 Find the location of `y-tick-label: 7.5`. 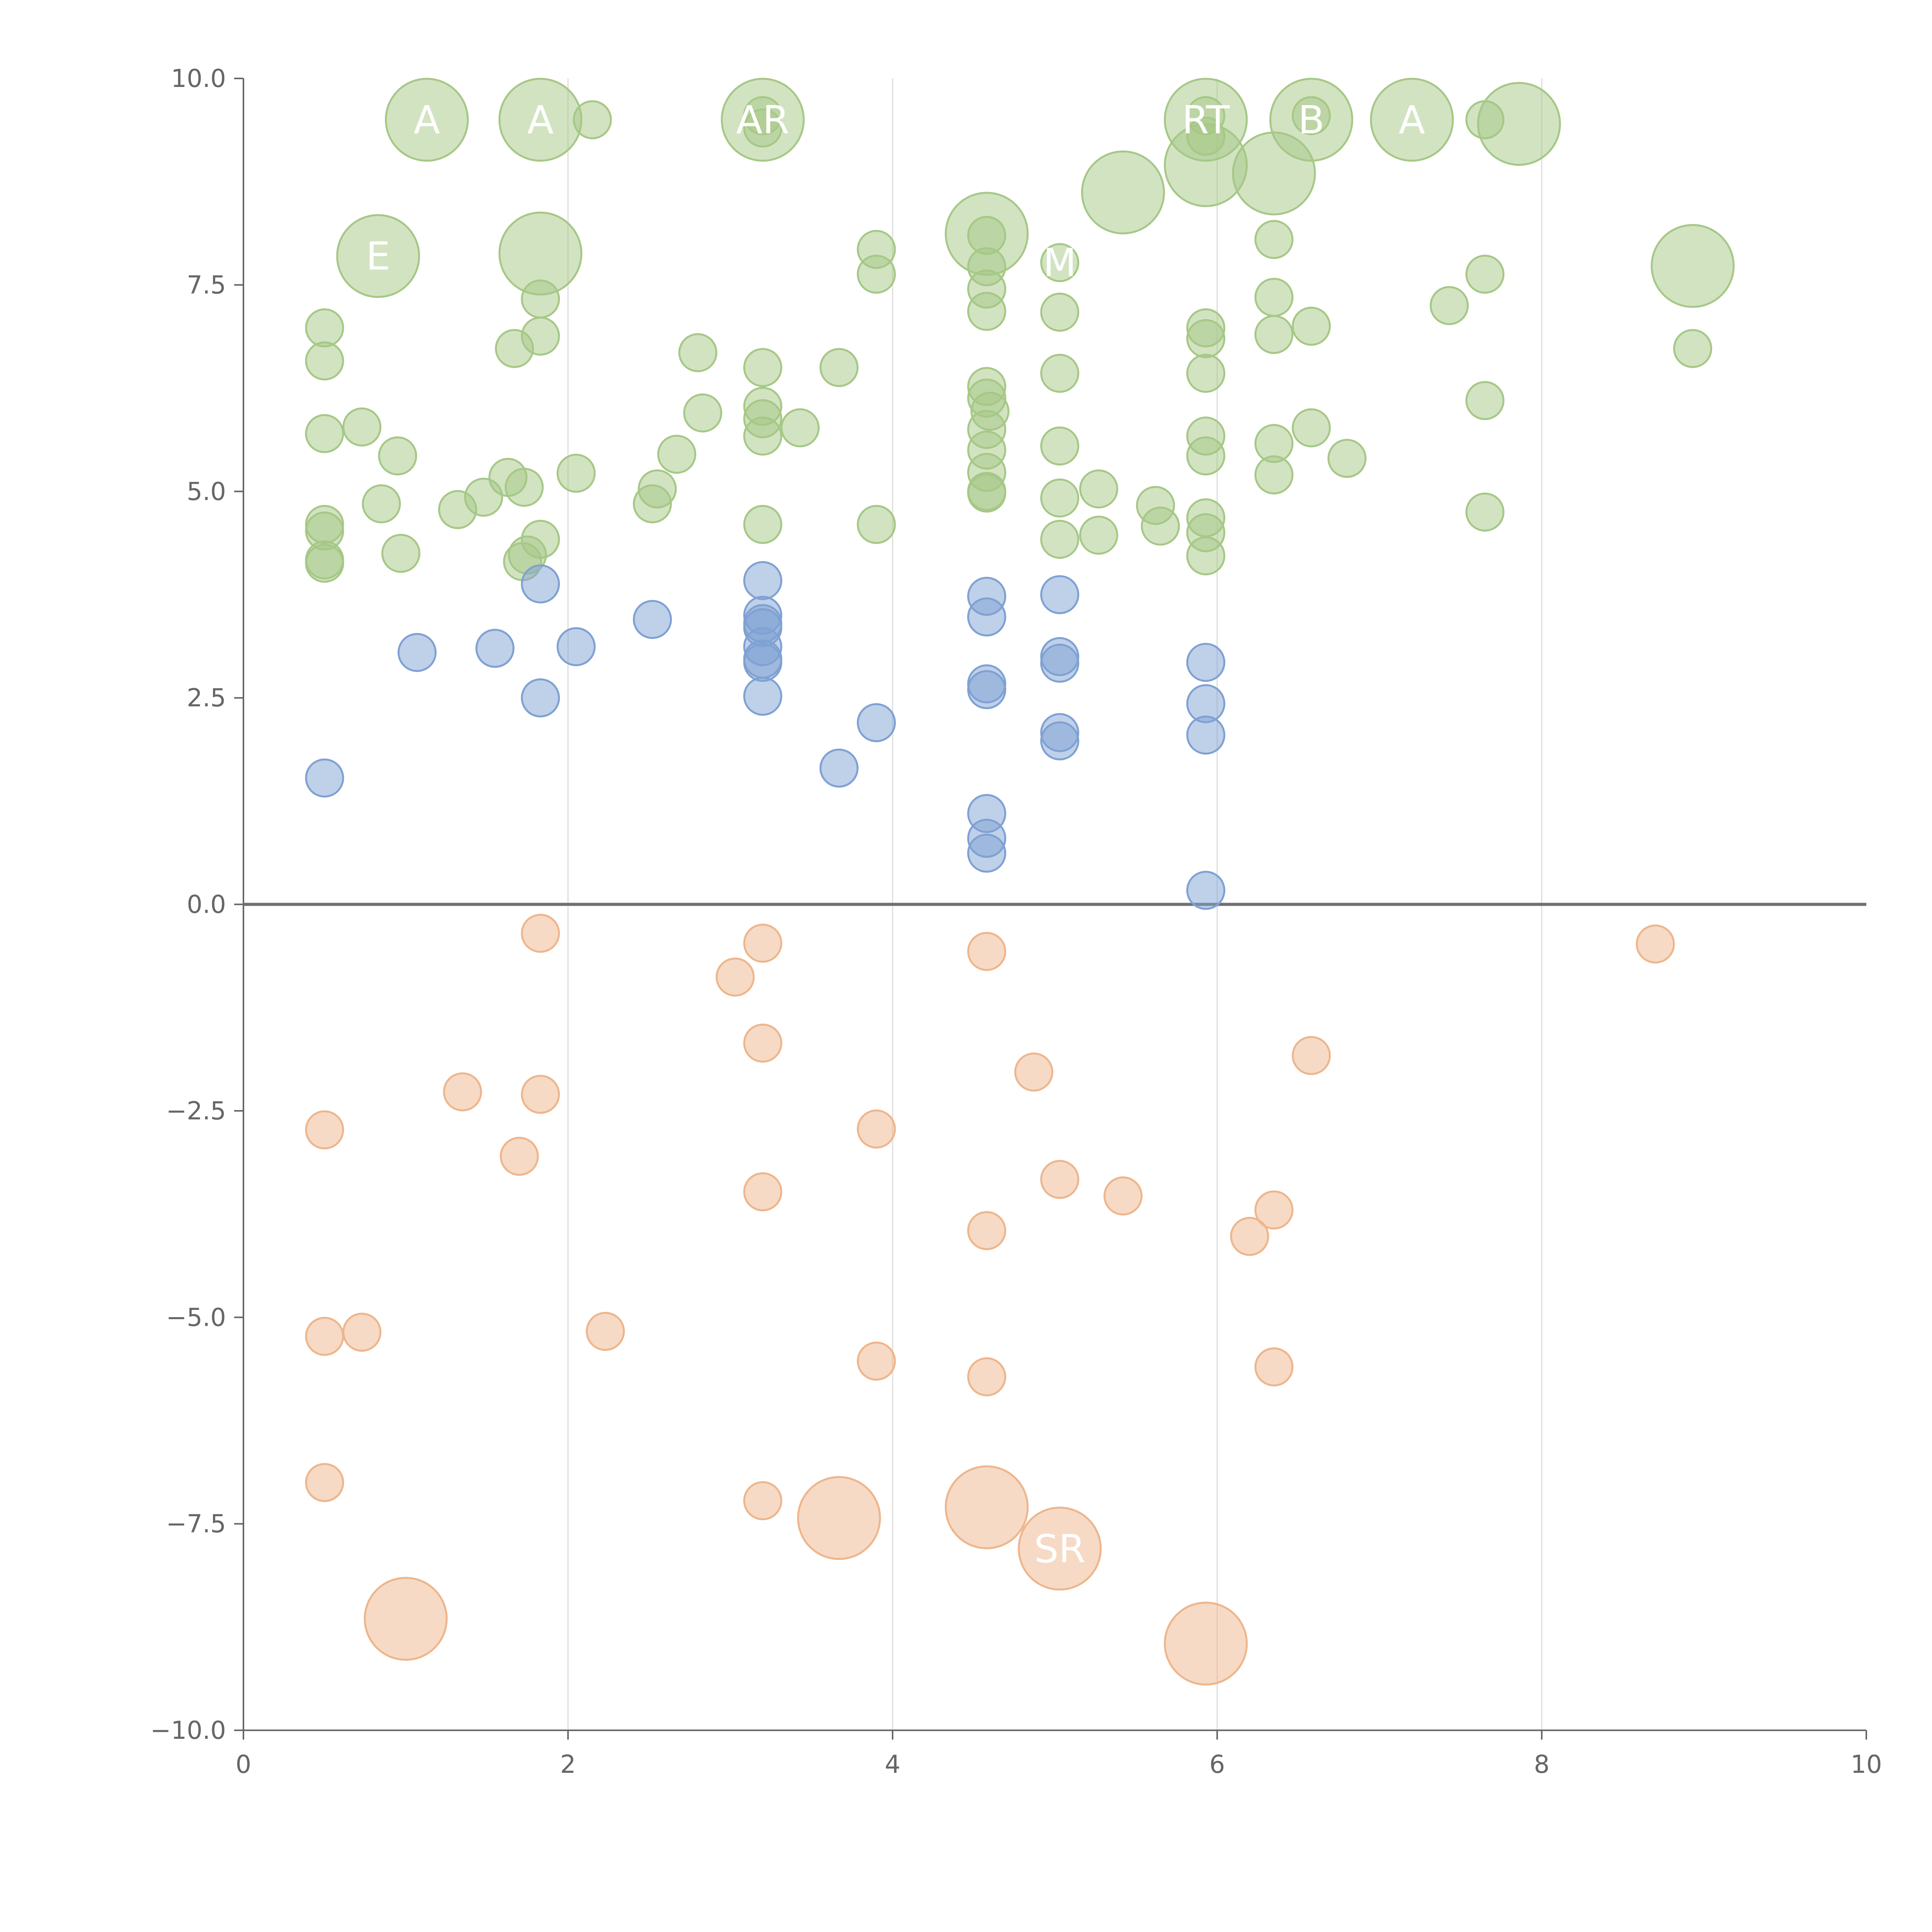

y-tick-label: 7.5 is located at coordinates (207, 285).